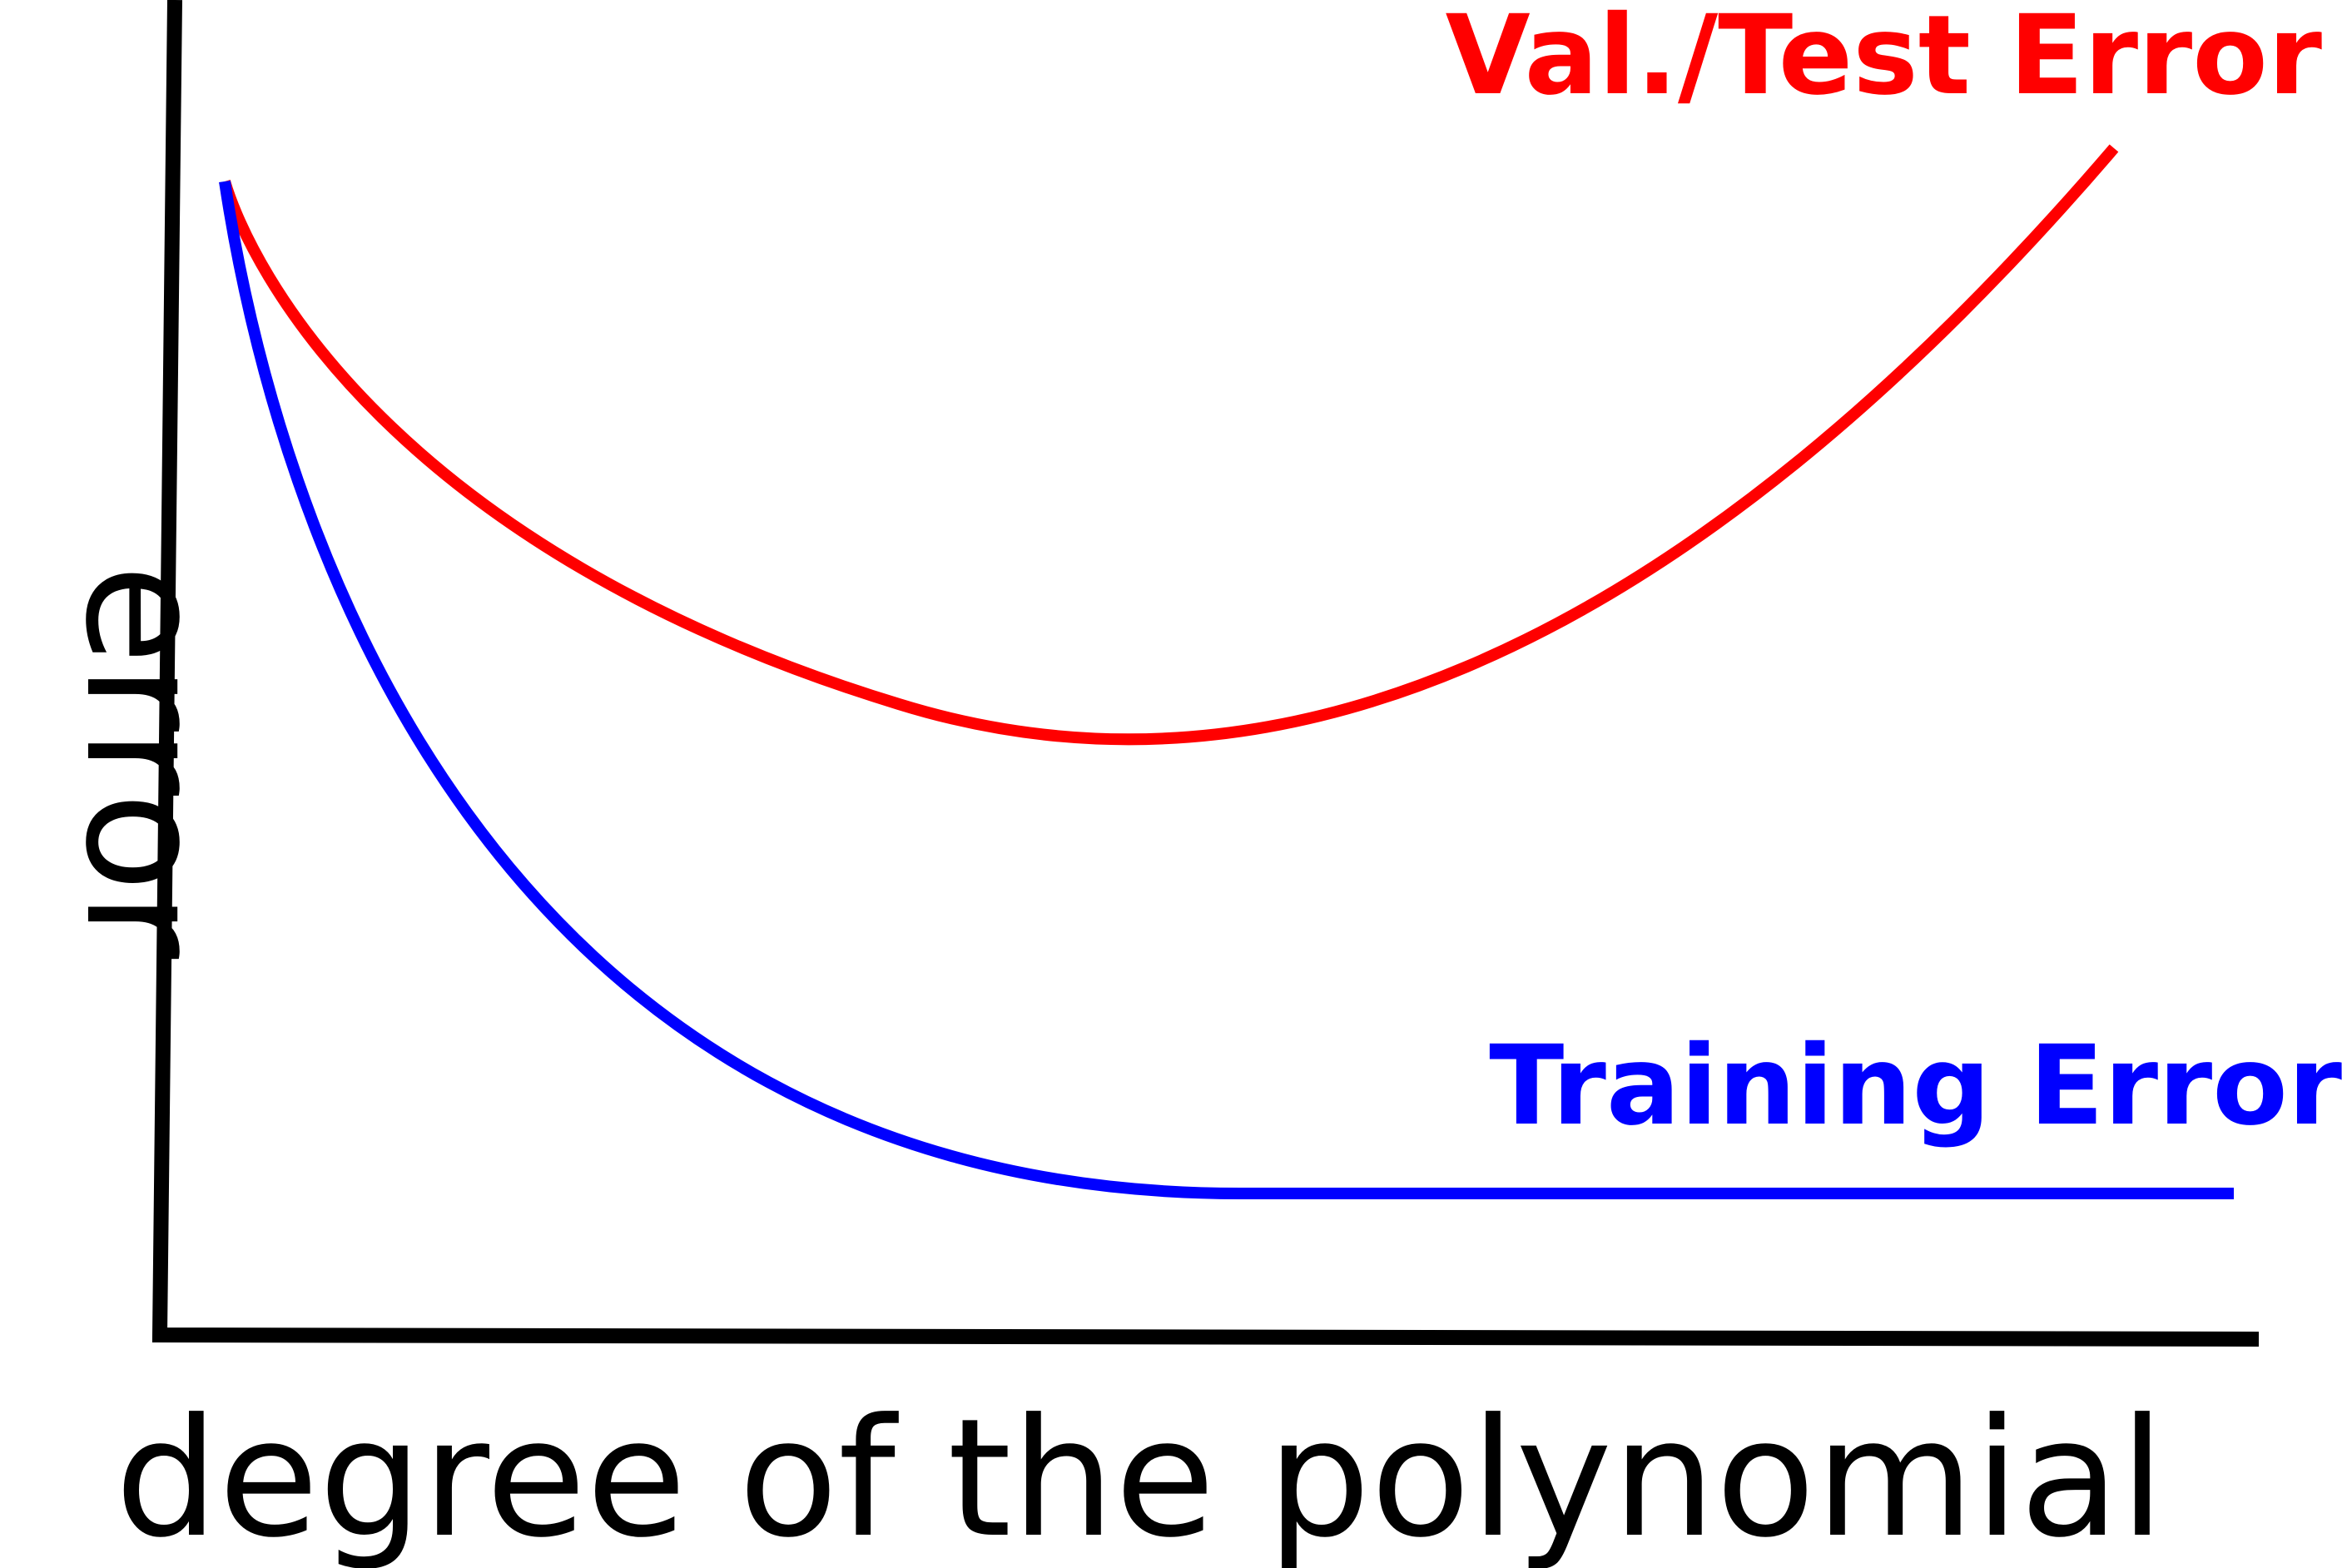 The width and height of the screenshot is (2342, 1568). Describe the element at coordinates (144, 762) in the screenshot. I see `y-axis-title: error` at that location.